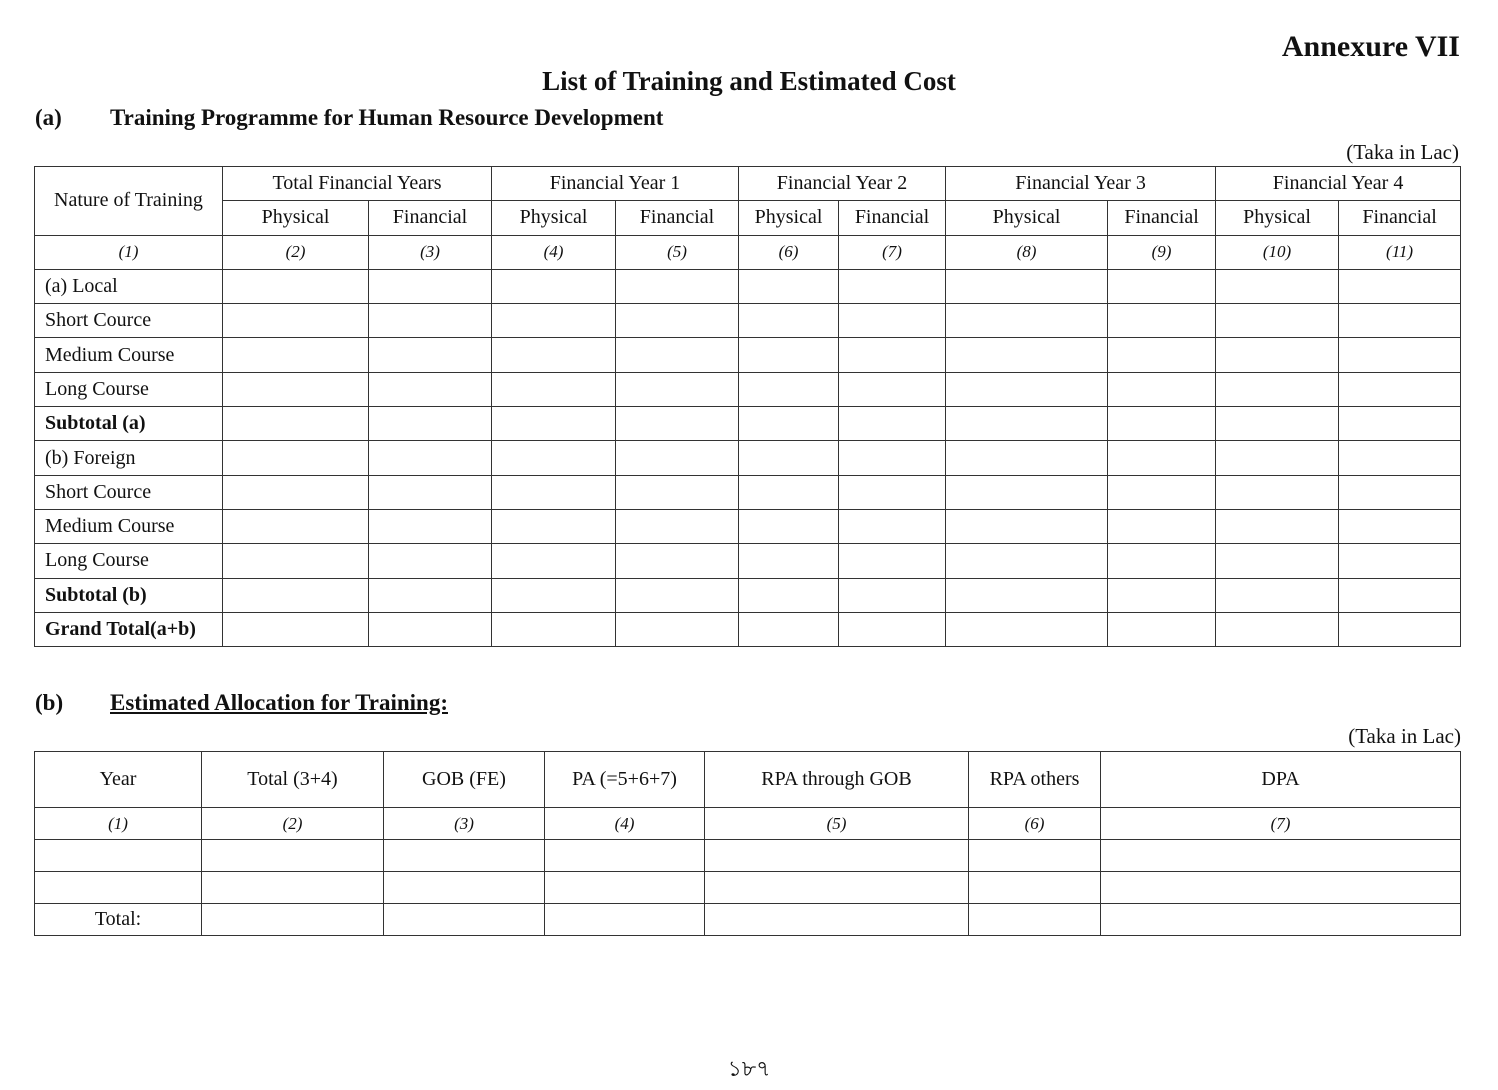 The height and width of the screenshot is (1090, 1498). What do you see at coordinates (1338, 183) in the screenshot?
I see `header-group: Financial Year 4` at bounding box center [1338, 183].